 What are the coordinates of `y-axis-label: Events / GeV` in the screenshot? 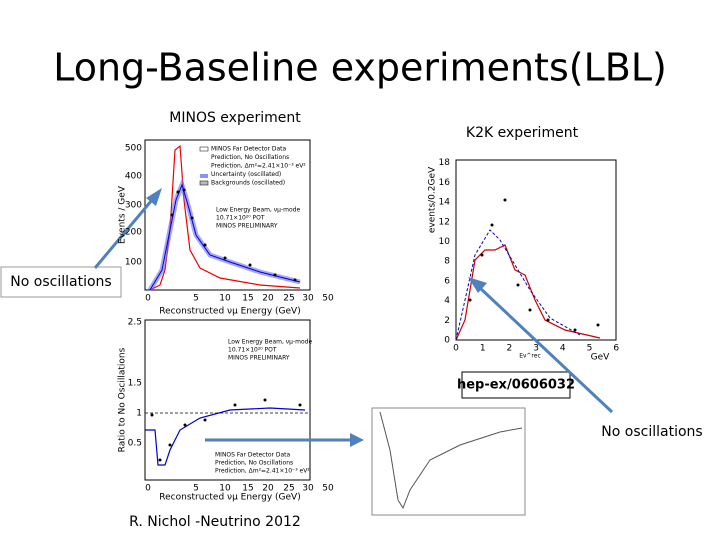 It's located at (123, 214).